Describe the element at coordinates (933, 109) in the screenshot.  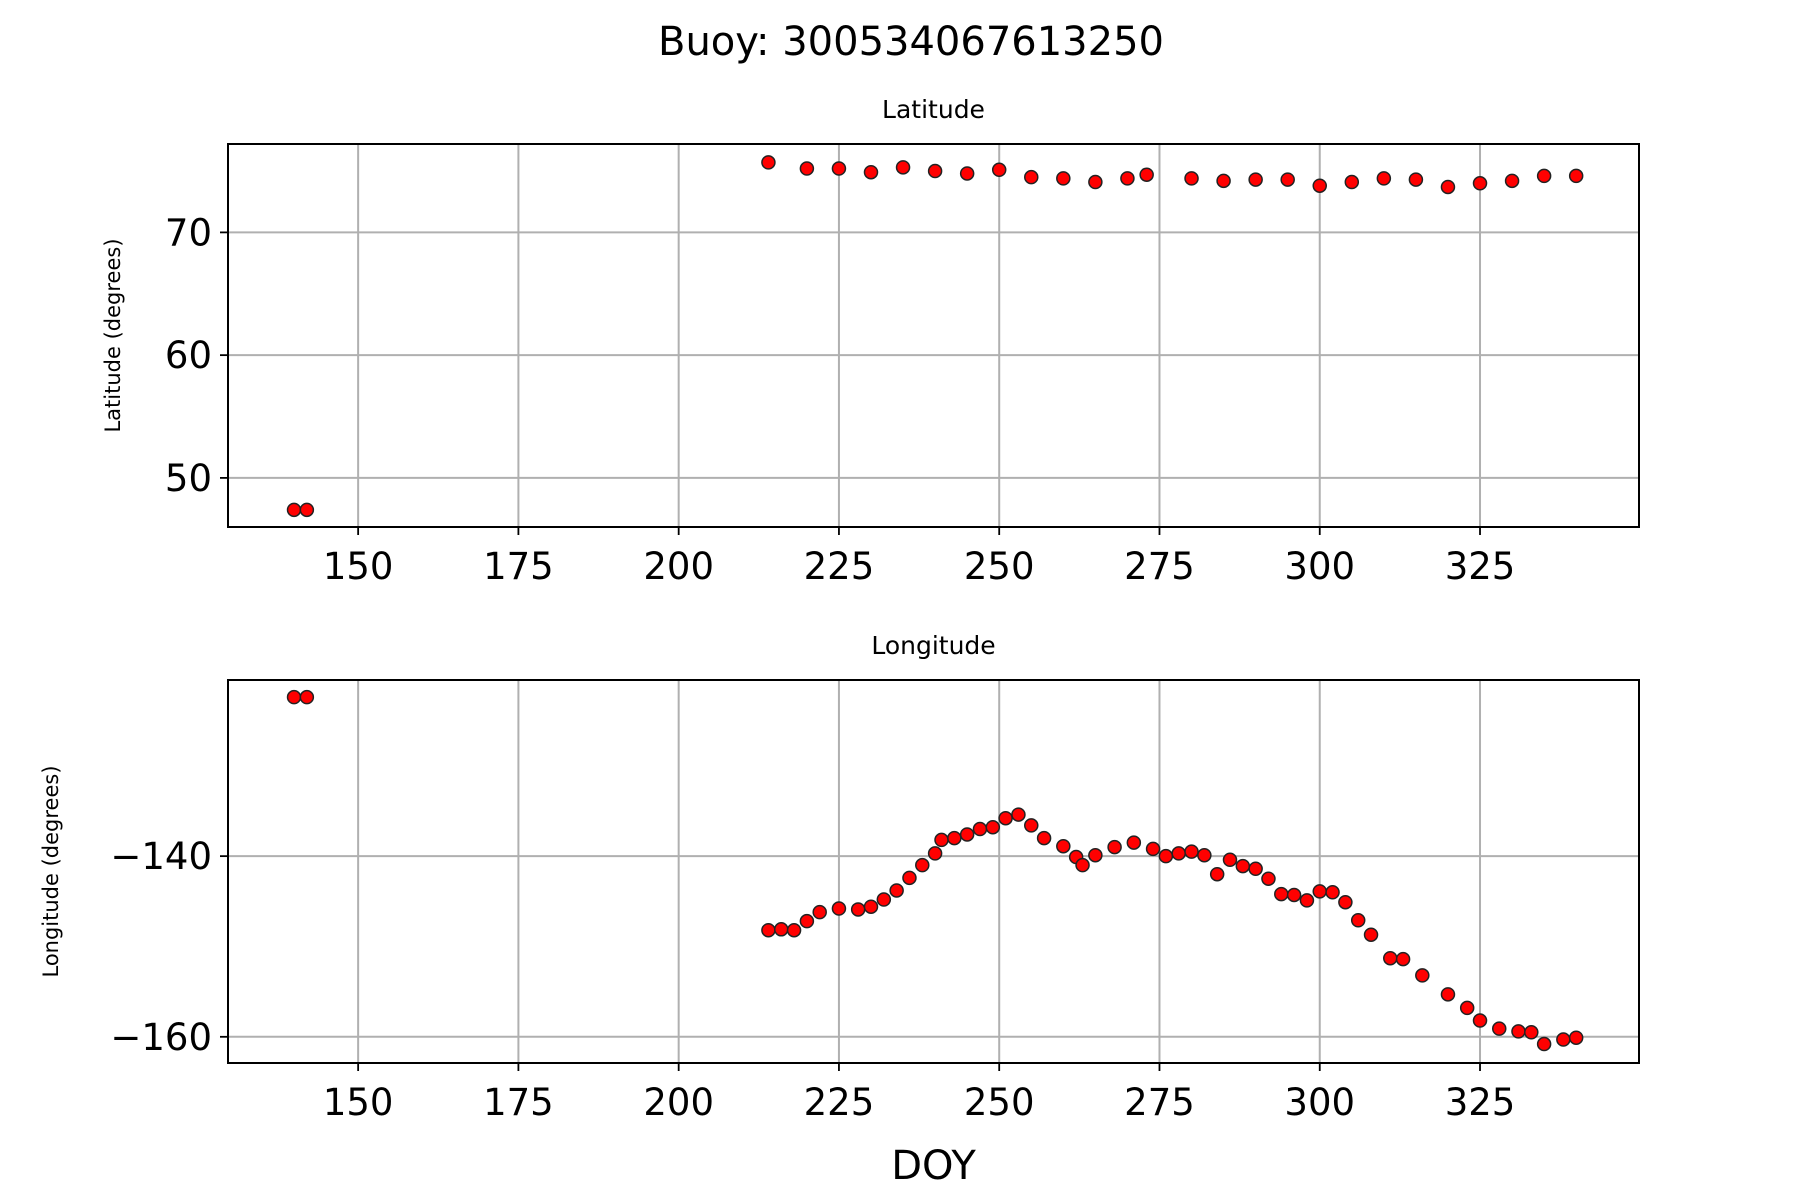
I see `subplot-title: Latitude` at that location.